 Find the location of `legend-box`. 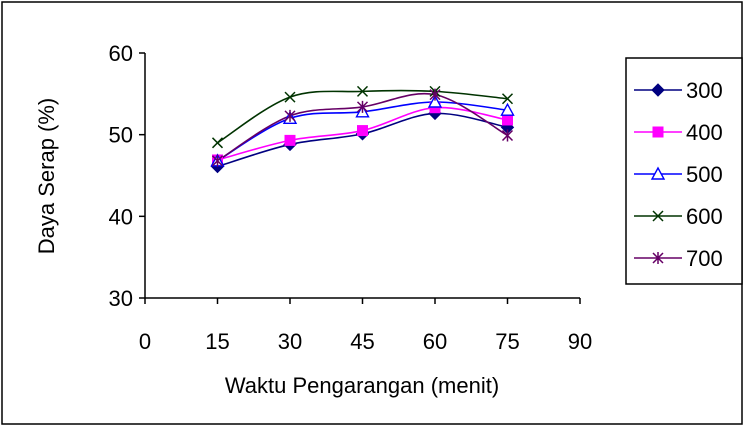

legend-box is located at coordinates (684, 171).